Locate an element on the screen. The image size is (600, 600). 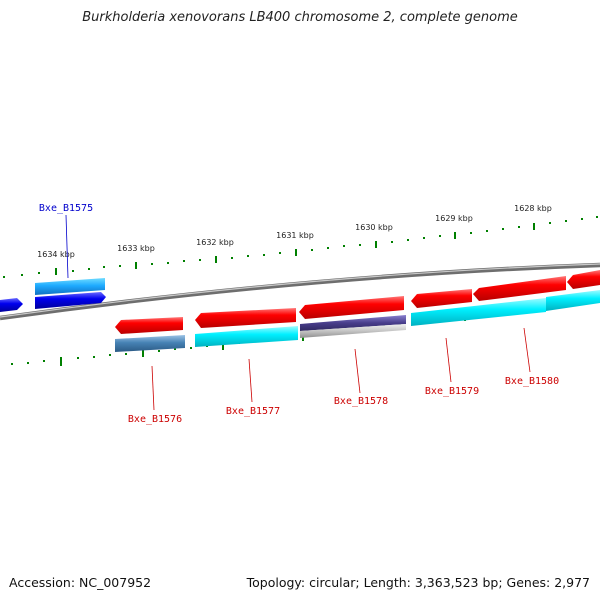
reverse-cog-features is located at coordinates (357, 321).